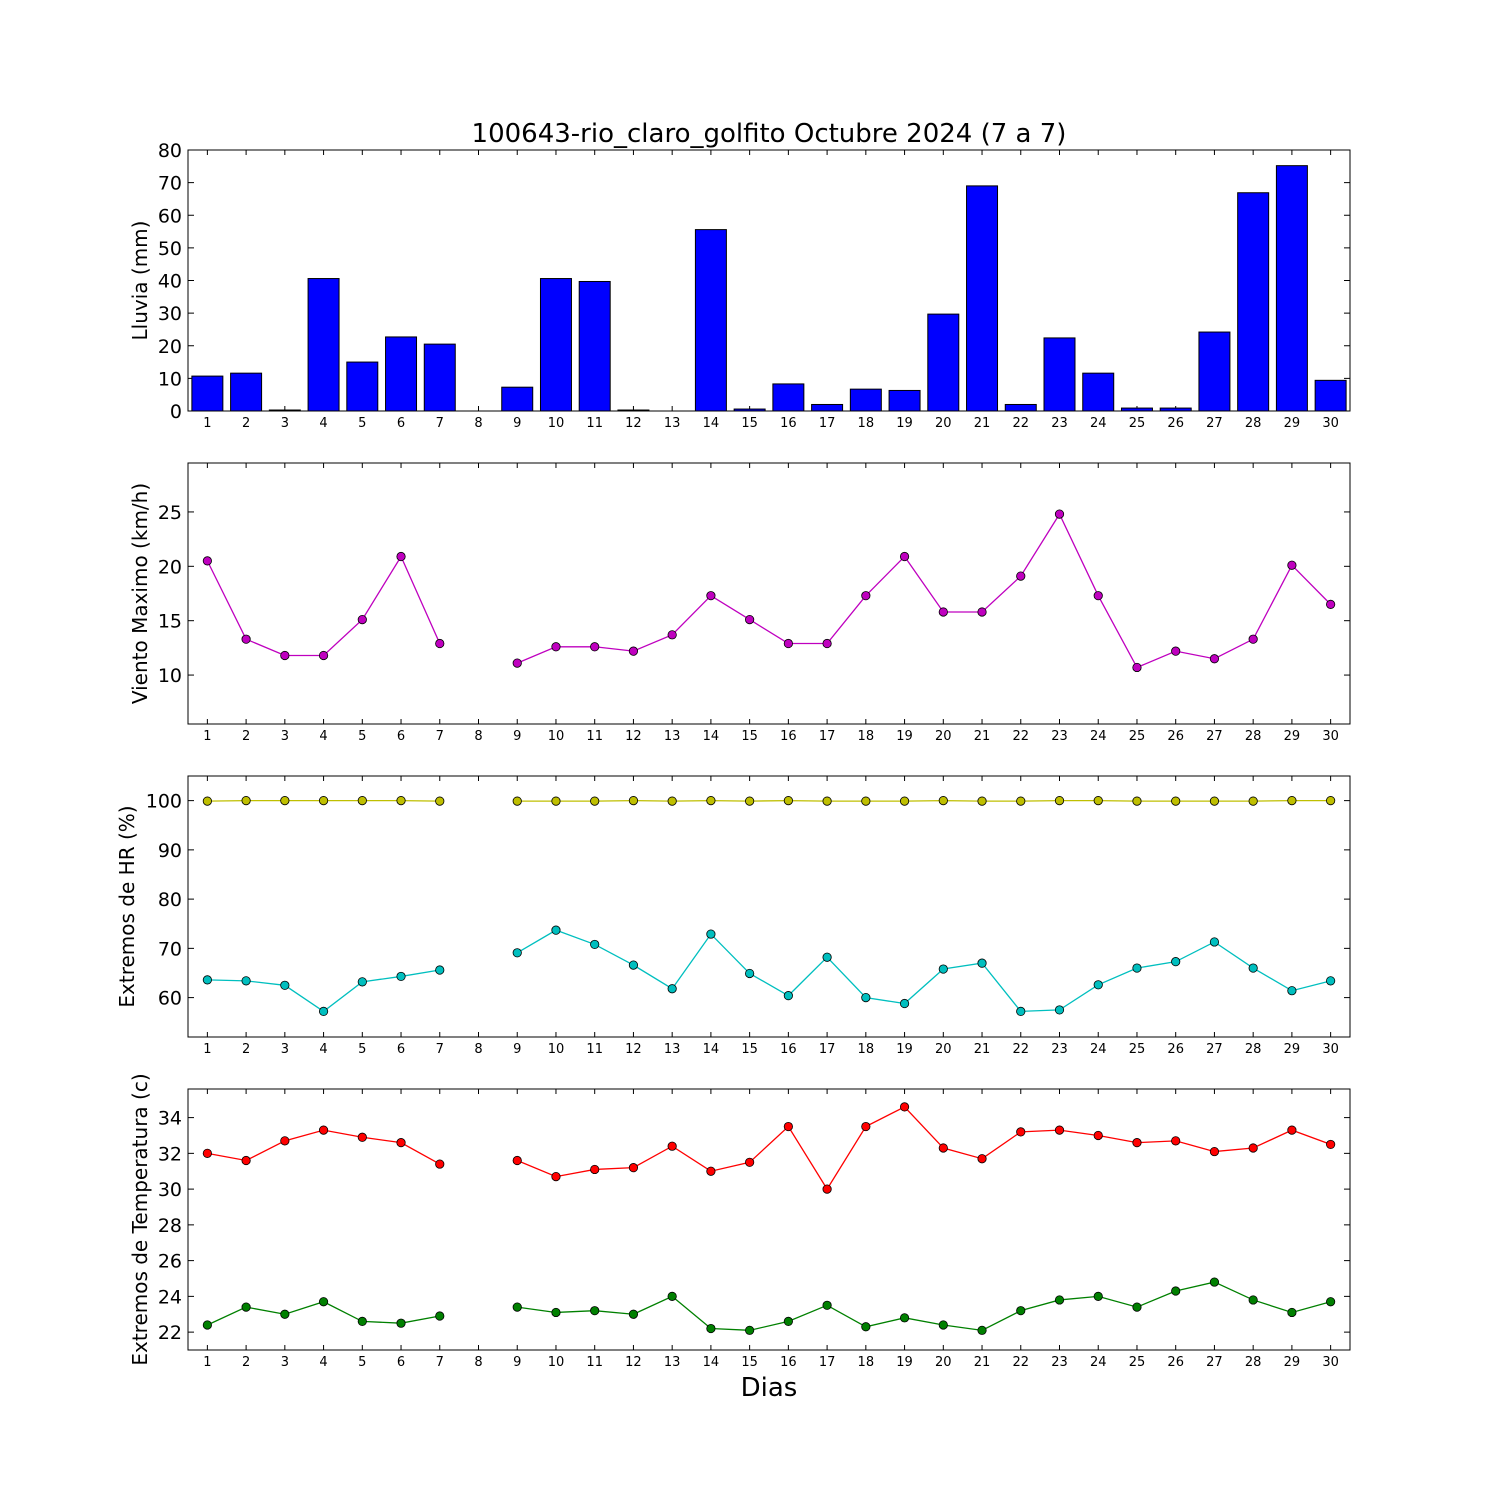 This screenshot has height=1500, width=1500. What do you see at coordinates (362, 423) in the screenshot?
I see `x-tick-label: 5` at bounding box center [362, 423].